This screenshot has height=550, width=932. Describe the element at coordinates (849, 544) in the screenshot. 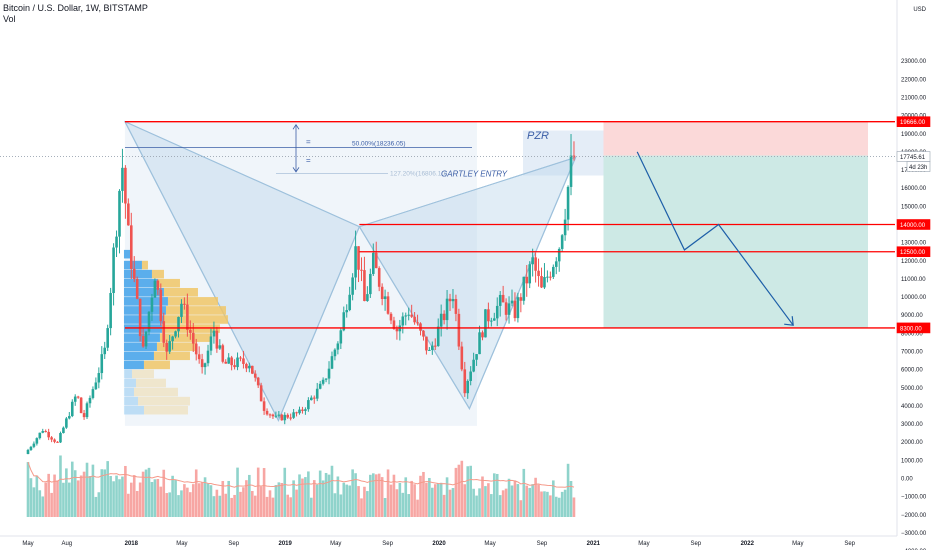

I see `time-tick-label: Sep` at that location.